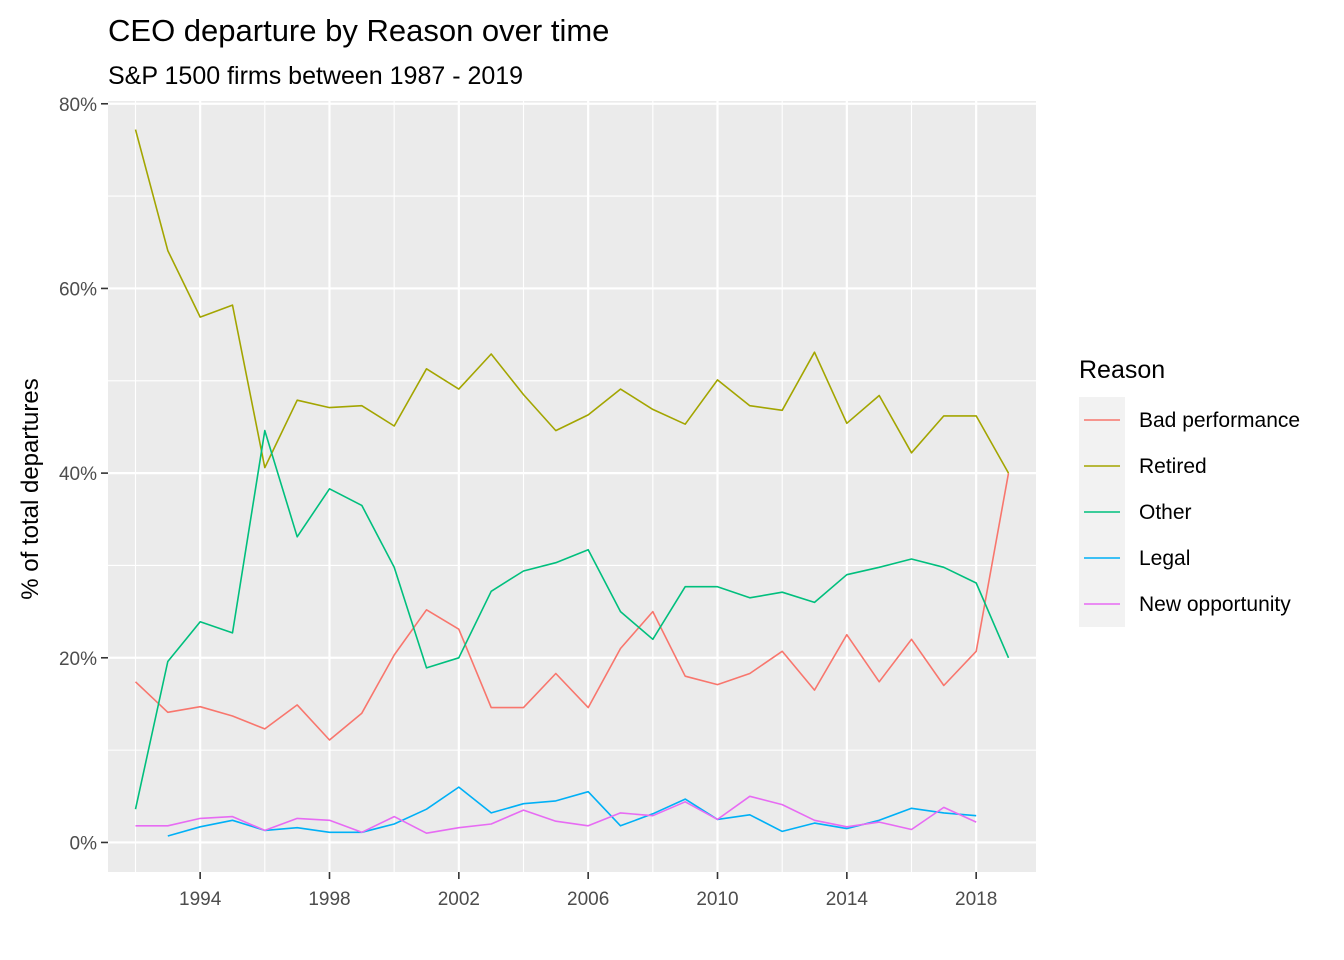 This screenshot has width=1344, height=960. Describe the element at coordinates (1219, 420) in the screenshot. I see `legend-label-bad-performance: Bad performance` at that location.